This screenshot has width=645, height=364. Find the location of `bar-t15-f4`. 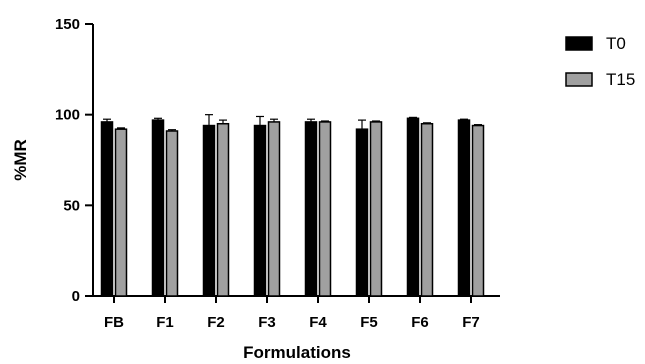

bar-t15-f4 is located at coordinates (325, 209).